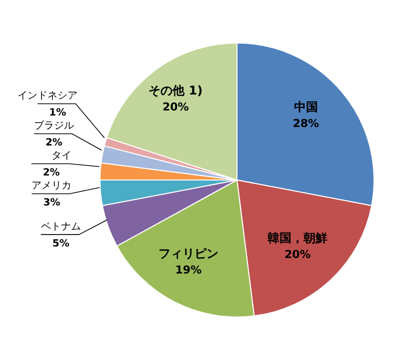 The height and width of the screenshot is (350, 407). Describe the element at coordinates (60, 227) in the screenshot. I see `slice-label: ベトナム` at that location.